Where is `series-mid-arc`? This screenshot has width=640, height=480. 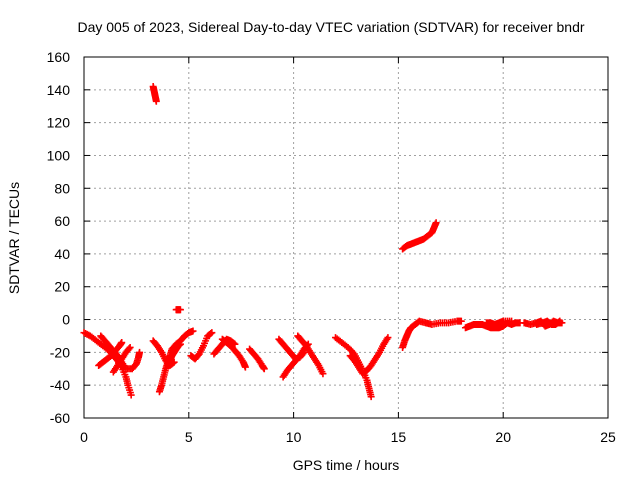 series-mid-arc is located at coordinates (419, 236).